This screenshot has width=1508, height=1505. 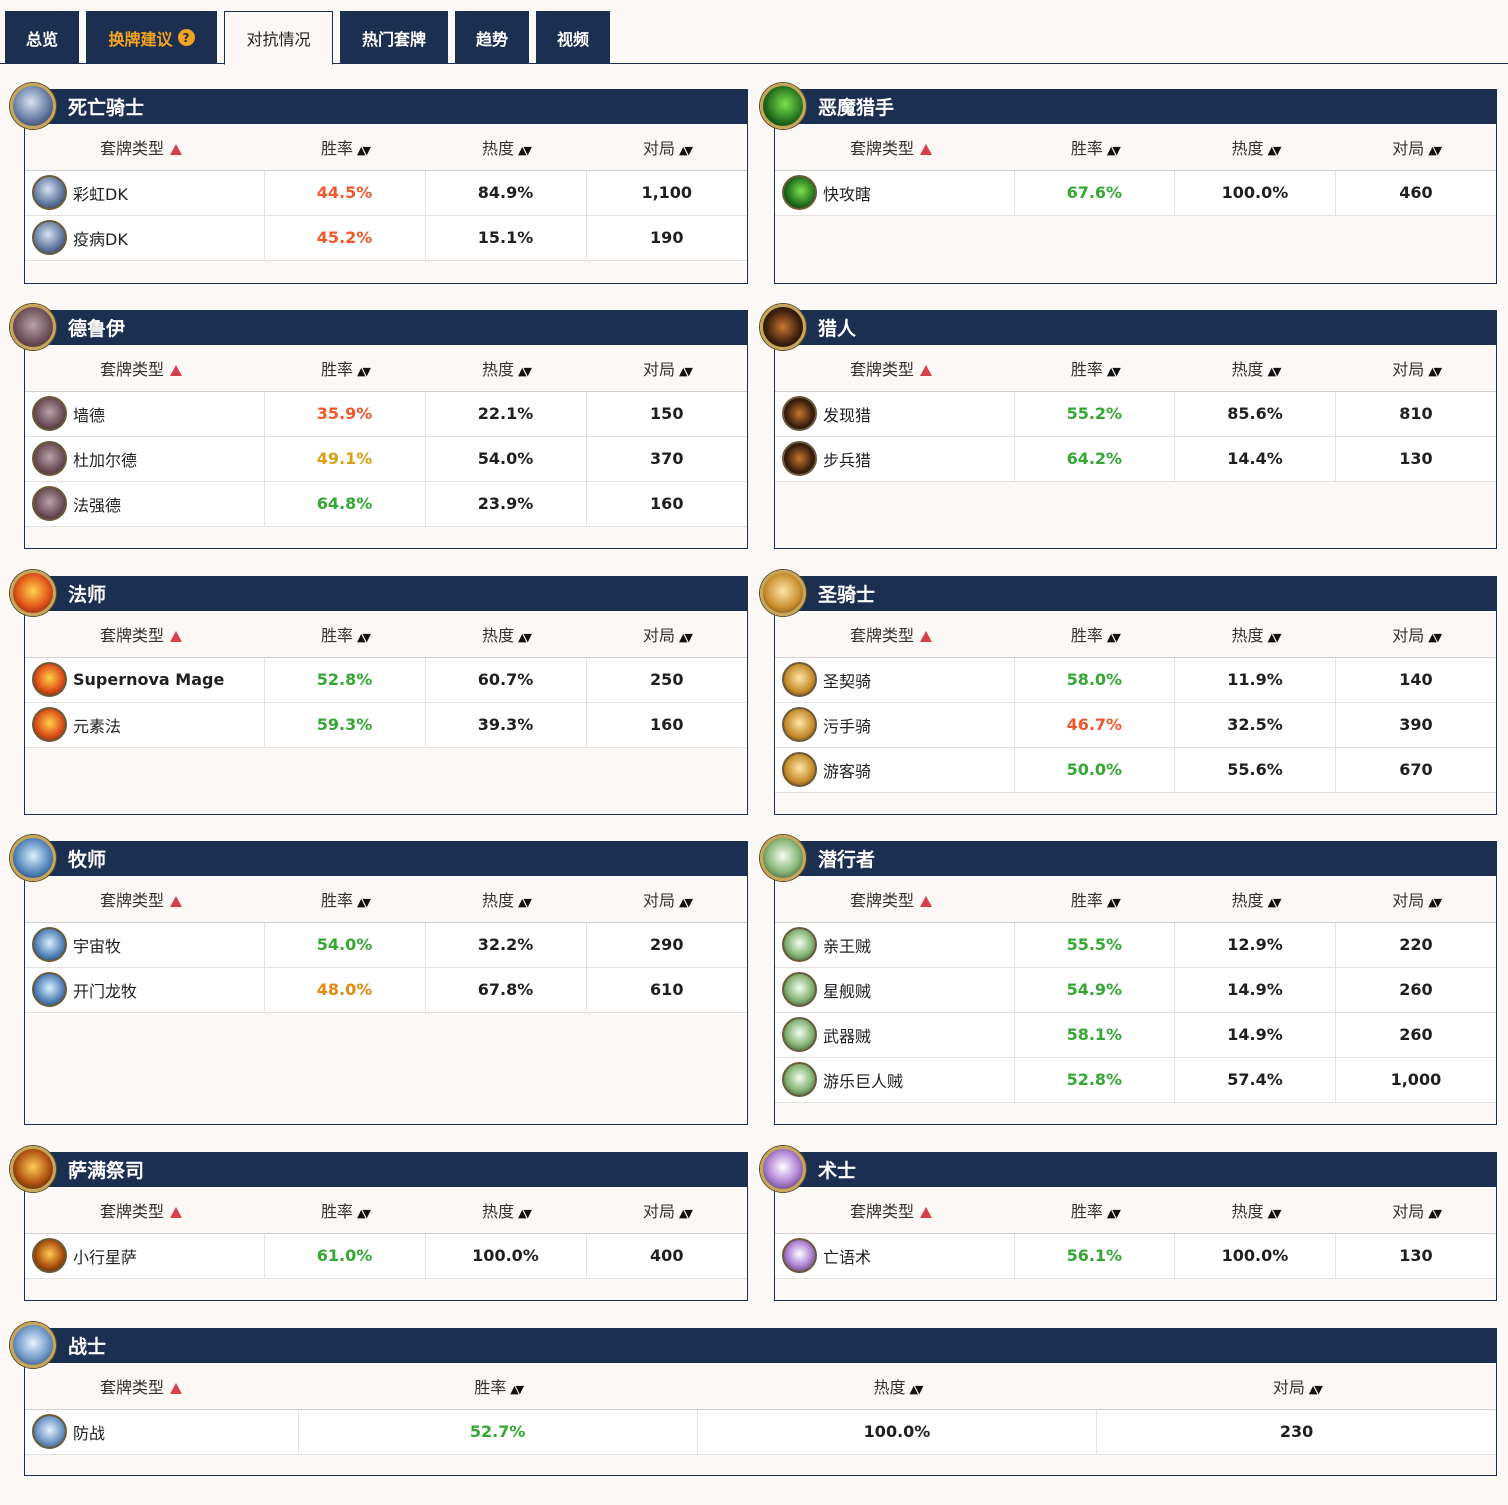 I want to click on table-row: 武器贼 58.1% 14.9% 260, so click(x=1135, y=1035).